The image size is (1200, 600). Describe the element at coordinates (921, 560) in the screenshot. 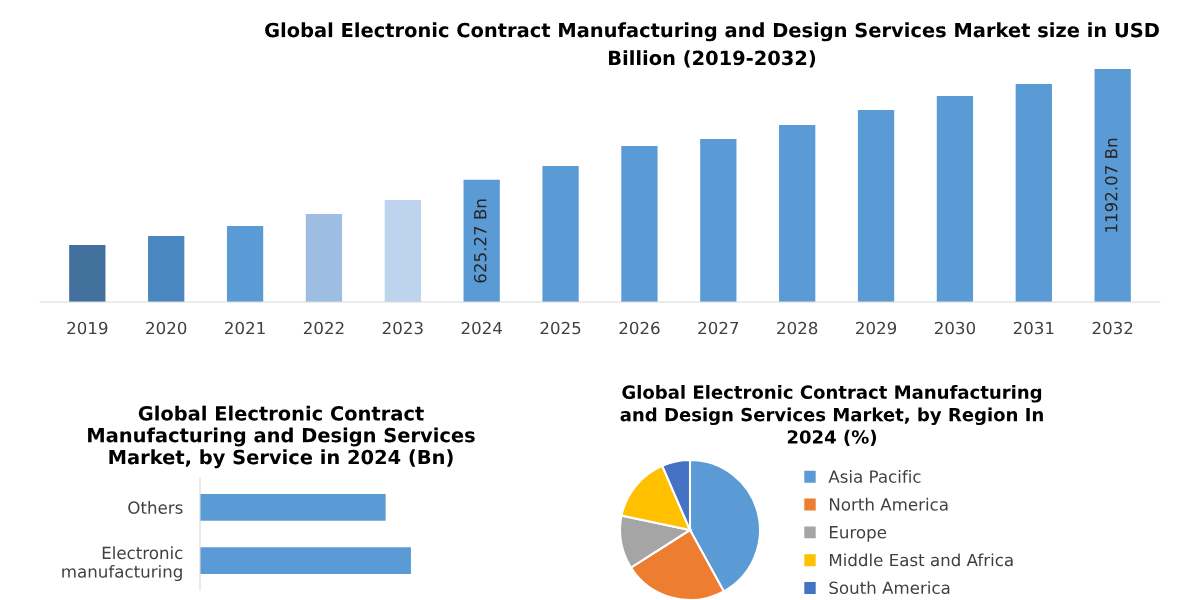

I see `legend-label: Middle East and Africa` at that location.